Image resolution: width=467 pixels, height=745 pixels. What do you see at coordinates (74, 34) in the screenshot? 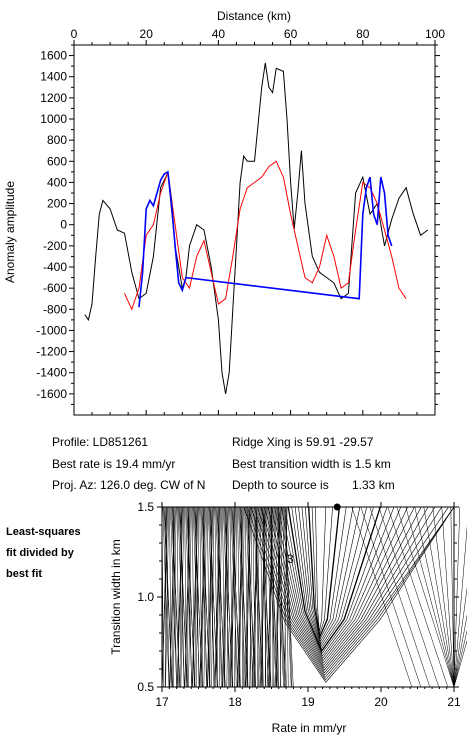
I see `x-tick-label: 0` at bounding box center [74, 34].